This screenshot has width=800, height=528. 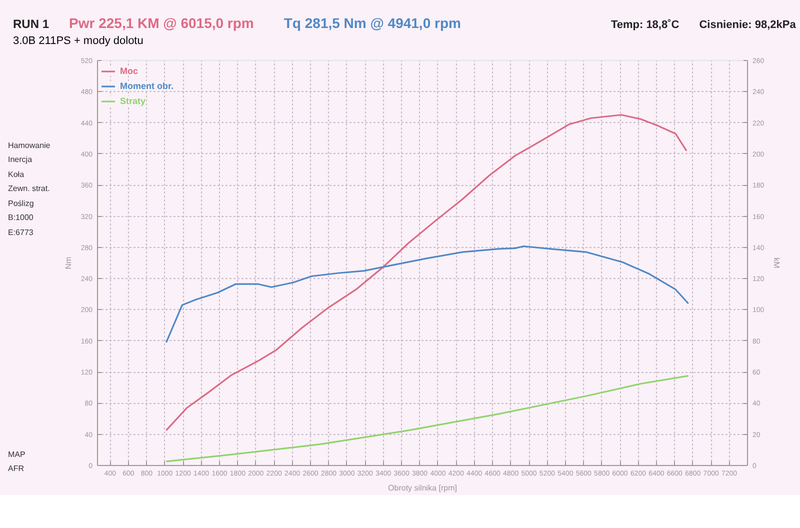 What do you see at coordinates (372, 23) in the screenshot?
I see `text: Tq 281,5 Nm @ 4941,0 rpm` at bounding box center [372, 23].